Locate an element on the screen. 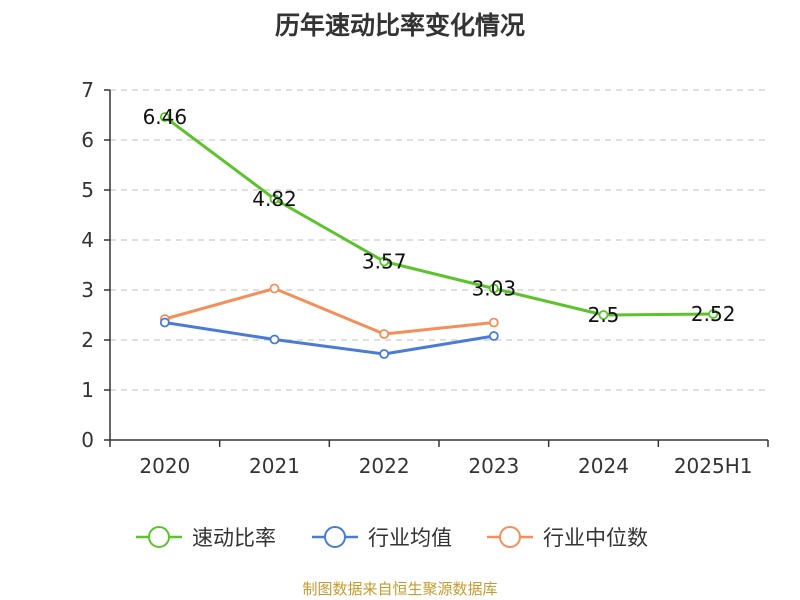 The height and width of the screenshot is (600, 800). y-tick-label: 4 is located at coordinates (87, 240).